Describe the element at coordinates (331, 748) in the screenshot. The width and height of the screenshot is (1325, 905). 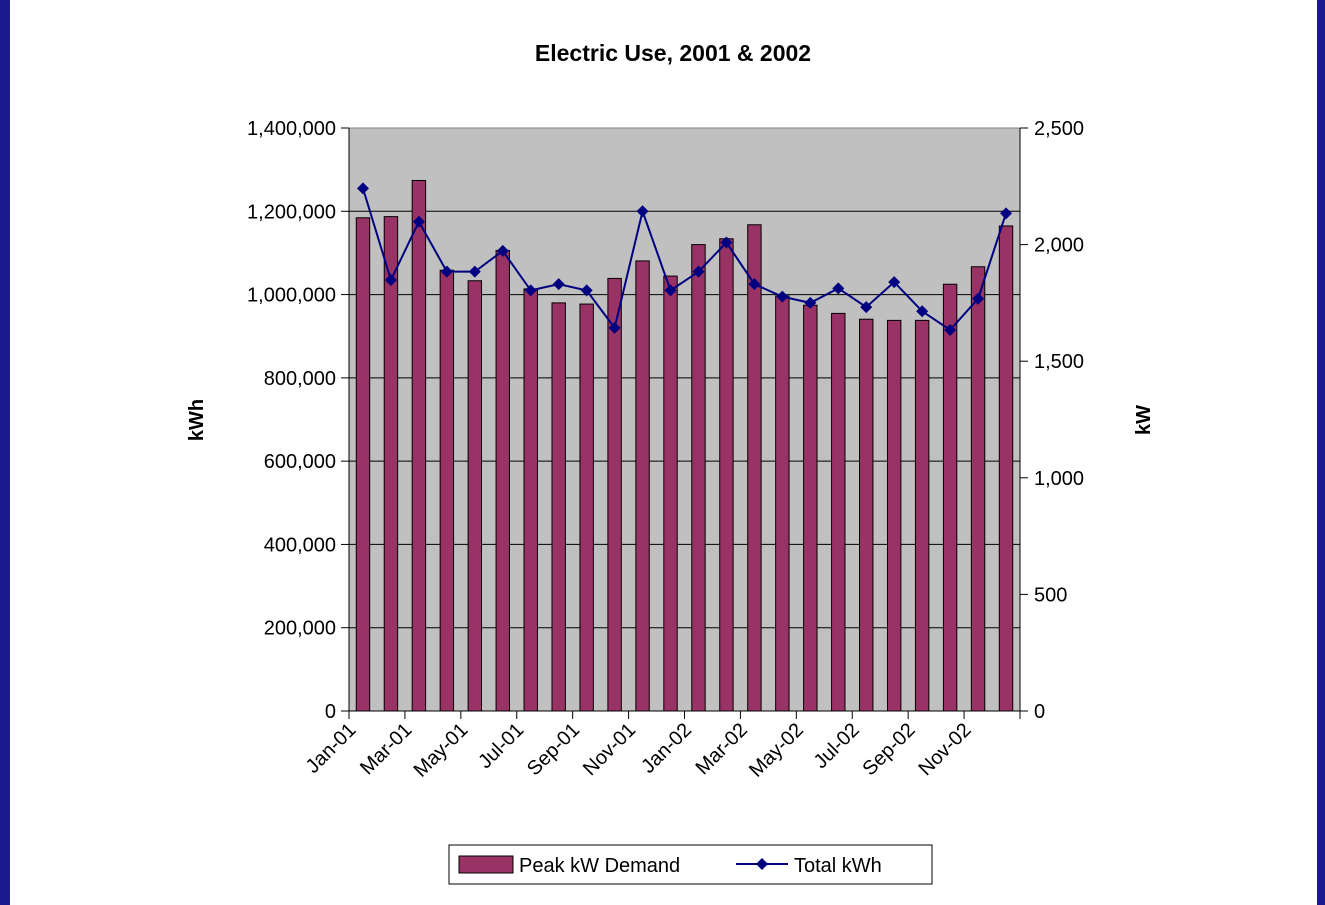
I see `x-tick-label: Jan-01` at that location.